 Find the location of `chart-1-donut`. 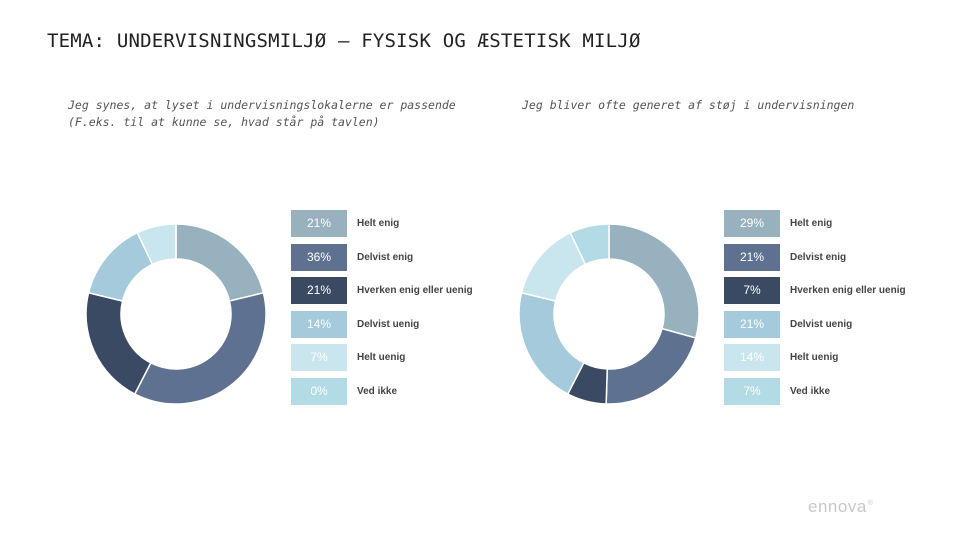

chart-1-donut is located at coordinates (176, 314).